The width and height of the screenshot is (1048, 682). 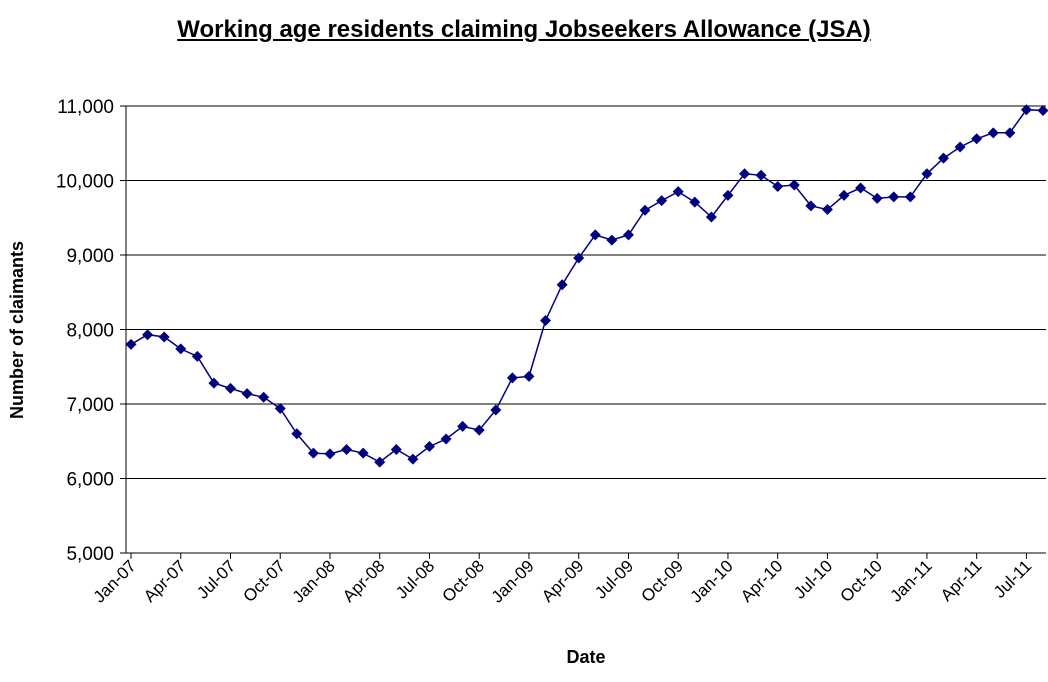 I want to click on y-tick-label: 6,000, so click(x=90, y=480).